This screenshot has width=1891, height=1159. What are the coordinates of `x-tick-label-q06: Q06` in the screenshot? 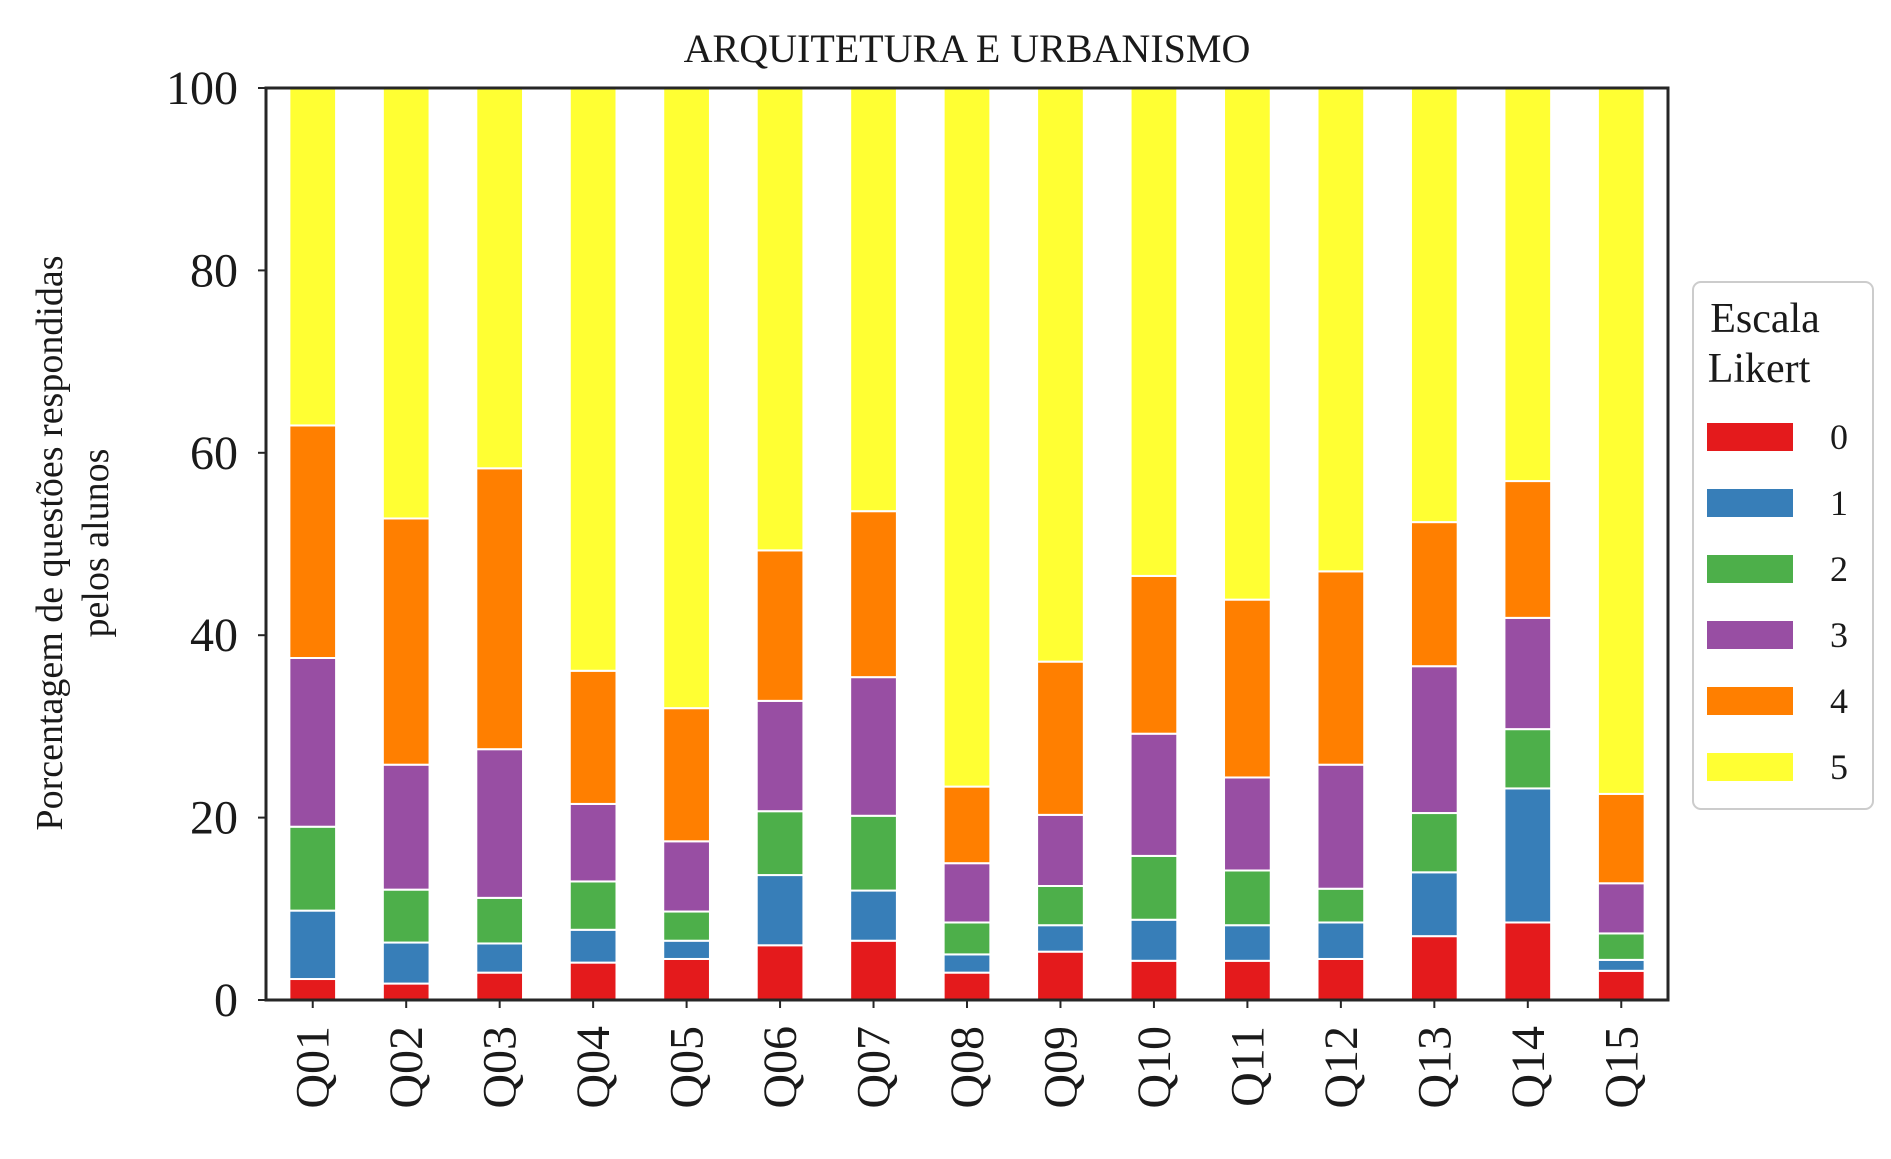 It's located at (780, 1067).